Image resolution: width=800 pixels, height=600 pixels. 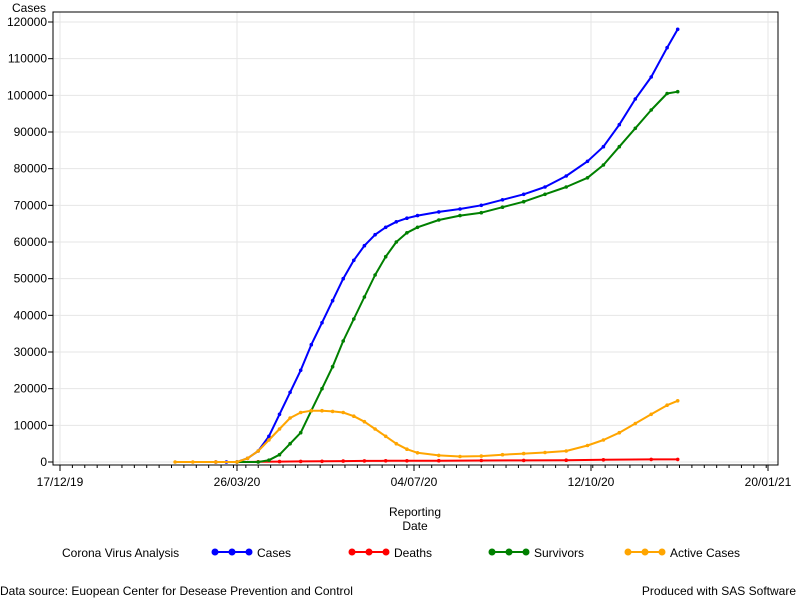 I want to click on legend-item-deaths: Deaths, so click(x=390, y=553).